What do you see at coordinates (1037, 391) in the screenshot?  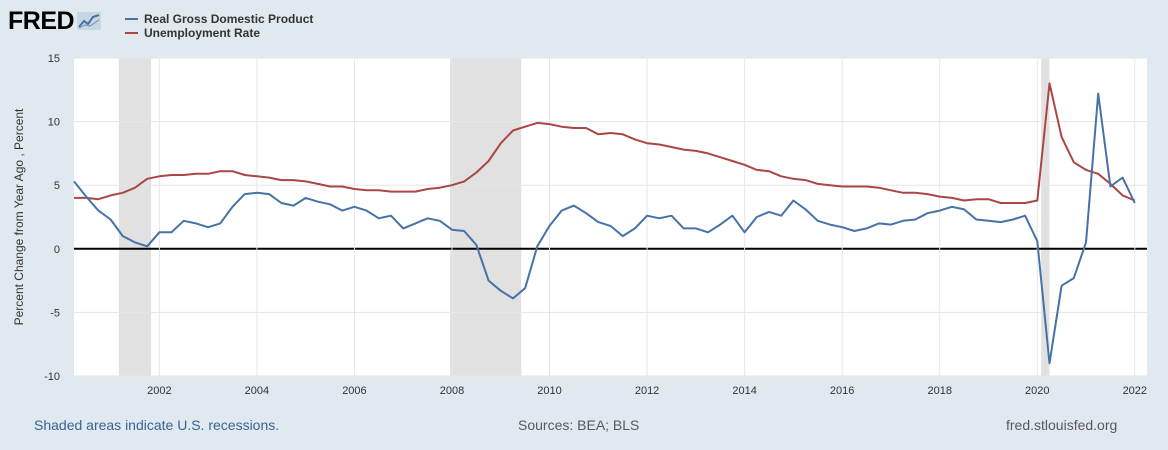 I see `x-tick-label: 2020` at bounding box center [1037, 391].